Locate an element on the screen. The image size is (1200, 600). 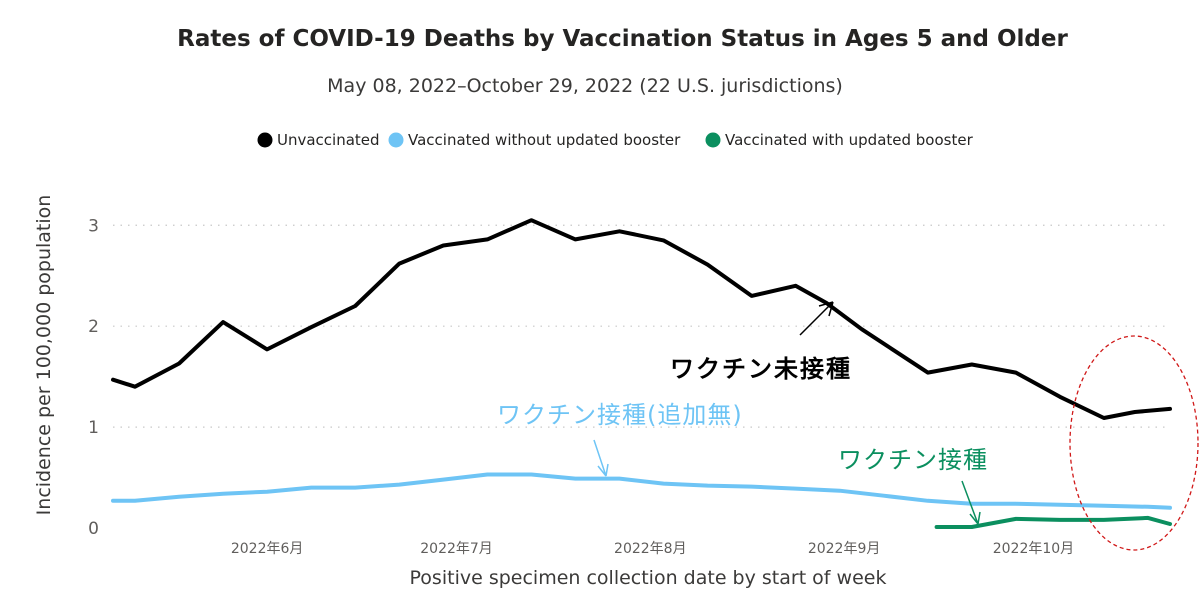
x-axis-ticks: 2022年6月 2022年7月 2022年8月 2022年9月 2022年10月 is located at coordinates (652, 549).